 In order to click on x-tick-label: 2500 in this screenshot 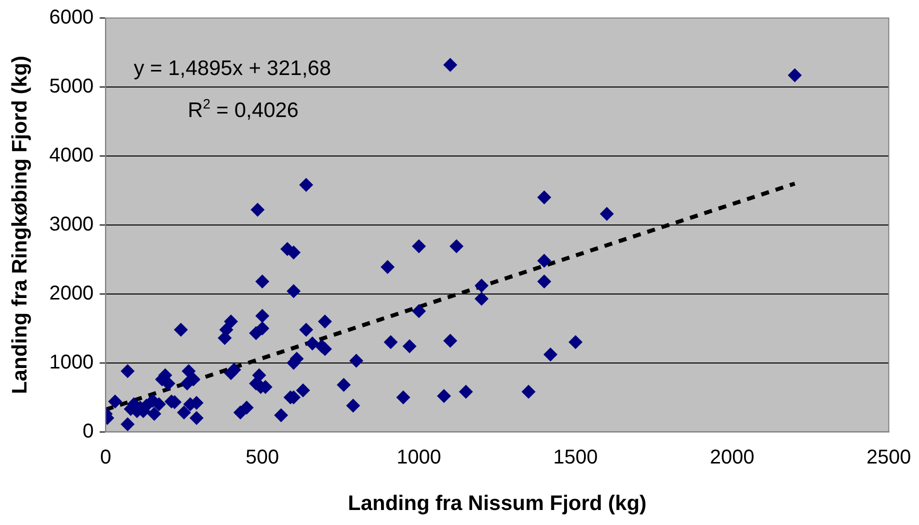, I will do `click(889, 457)`.